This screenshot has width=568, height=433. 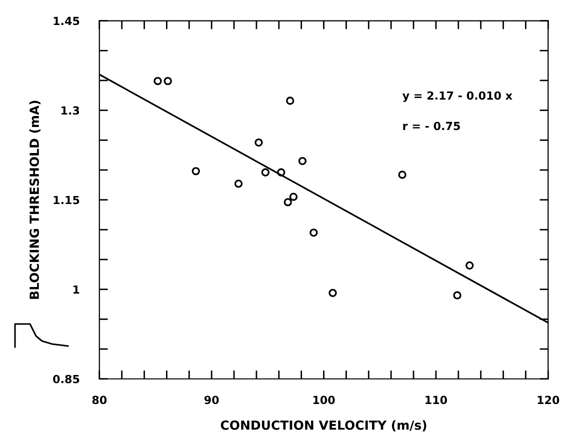 What do you see at coordinates (34, 199) in the screenshot?
I see `y-axis-title: BLOCKING THRESHOLD (mA)` at bounding box center [34, 199].